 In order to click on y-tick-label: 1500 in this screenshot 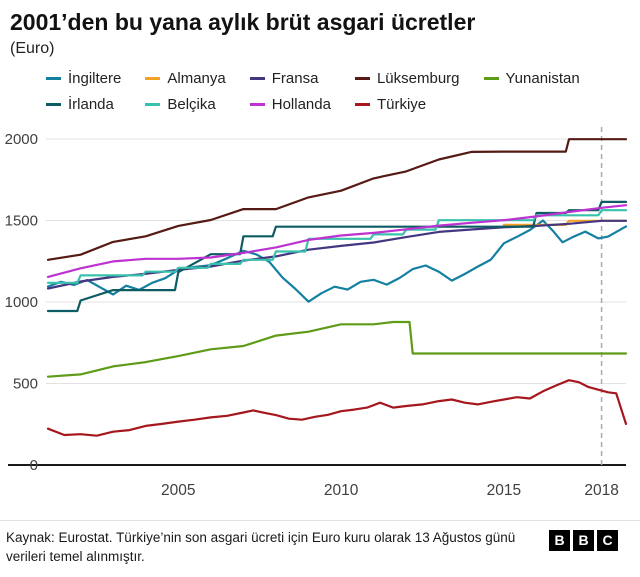, I will do `click(21, 220)`.